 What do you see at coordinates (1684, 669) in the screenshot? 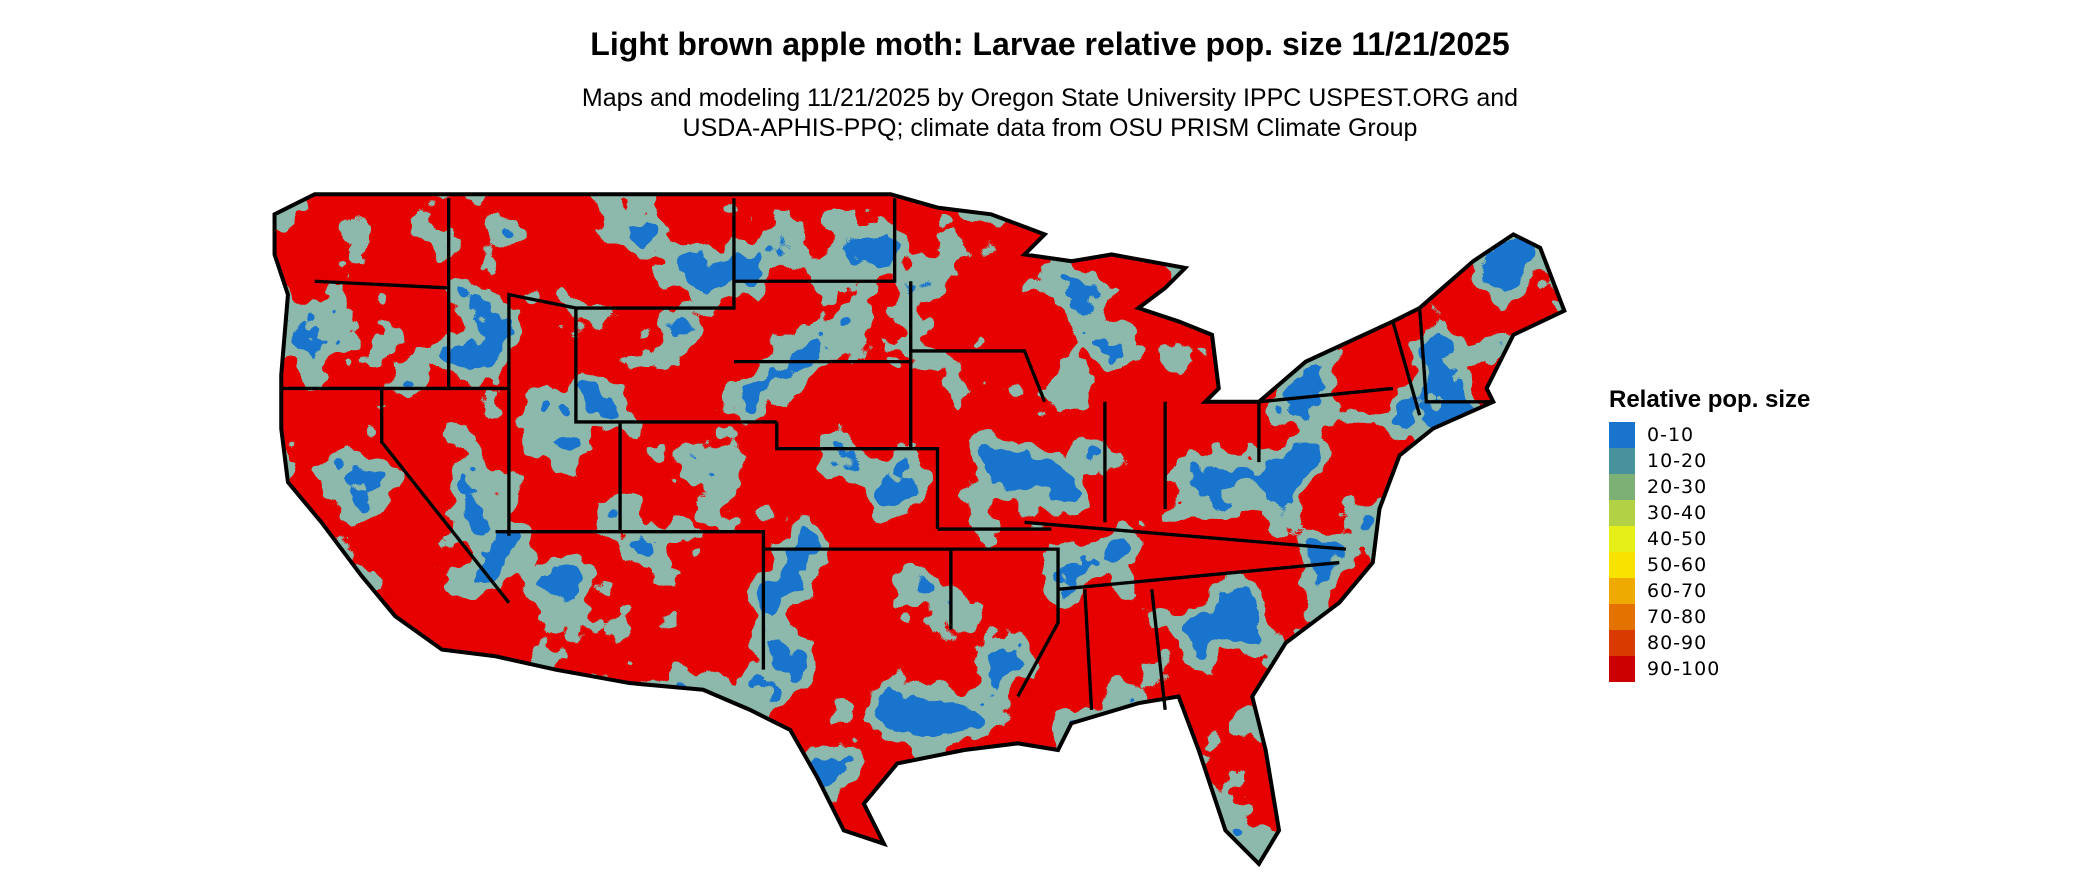
I see `legend-label: 90-100` at bounding box center [1684, 669].